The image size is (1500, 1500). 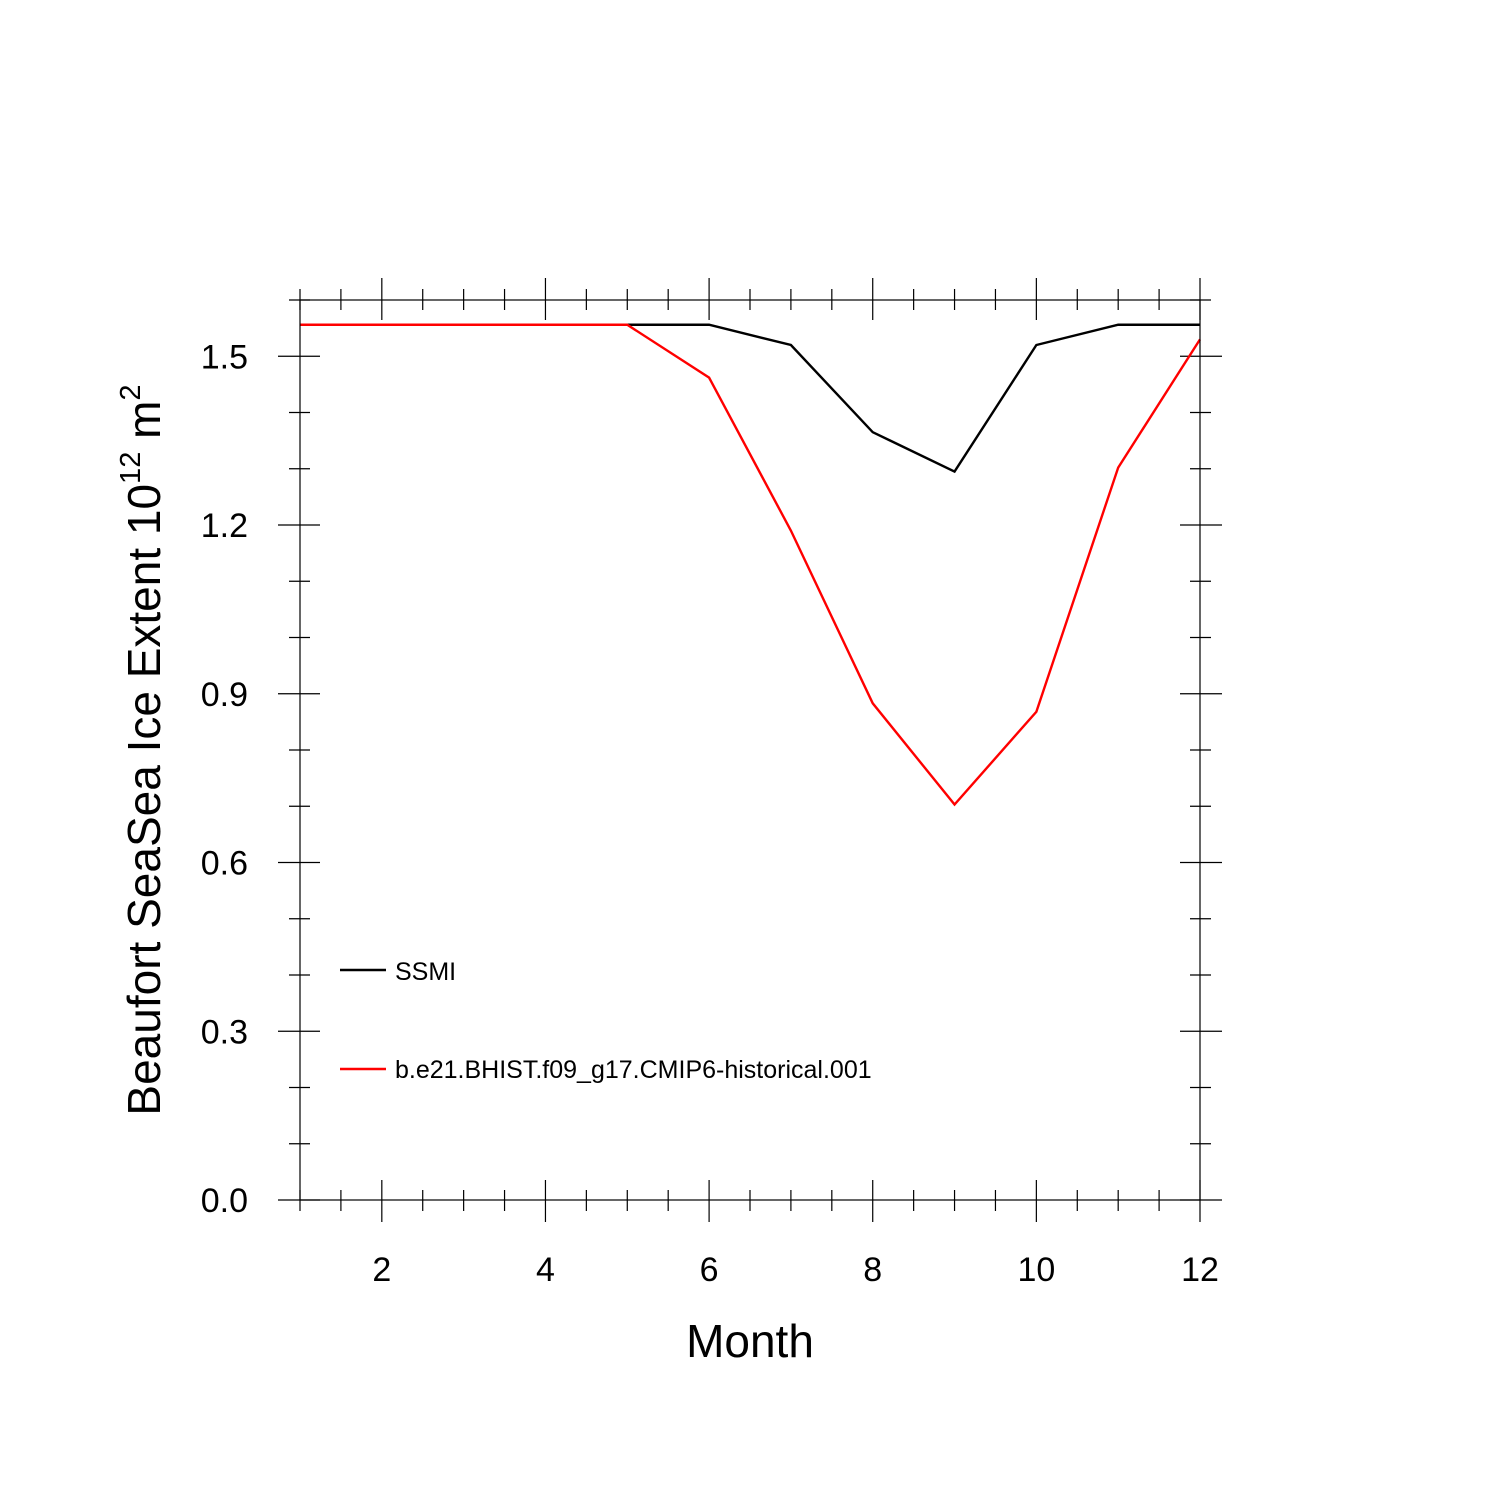 I want to click on x-tick-label: 6, so click(x=709, y=1270).